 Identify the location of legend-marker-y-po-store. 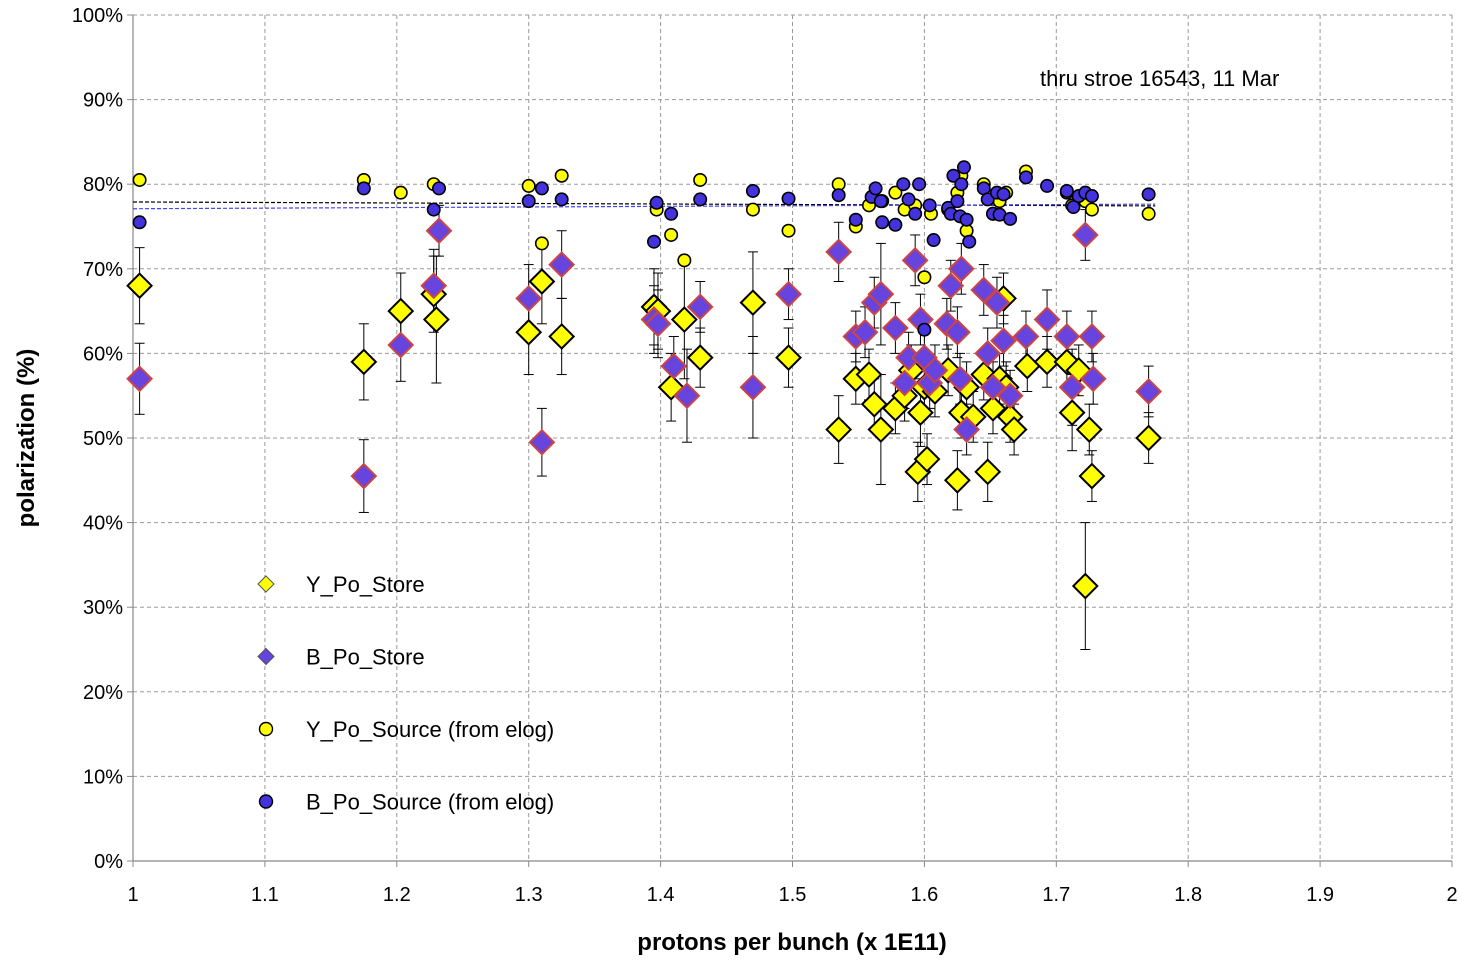
(266, 584).